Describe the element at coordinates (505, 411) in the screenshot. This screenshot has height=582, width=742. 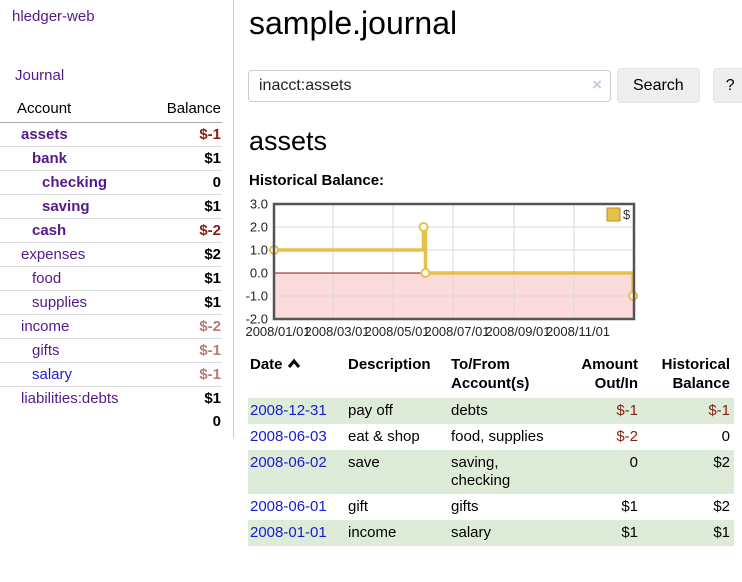
I see `register-accounts: debts` at that location.